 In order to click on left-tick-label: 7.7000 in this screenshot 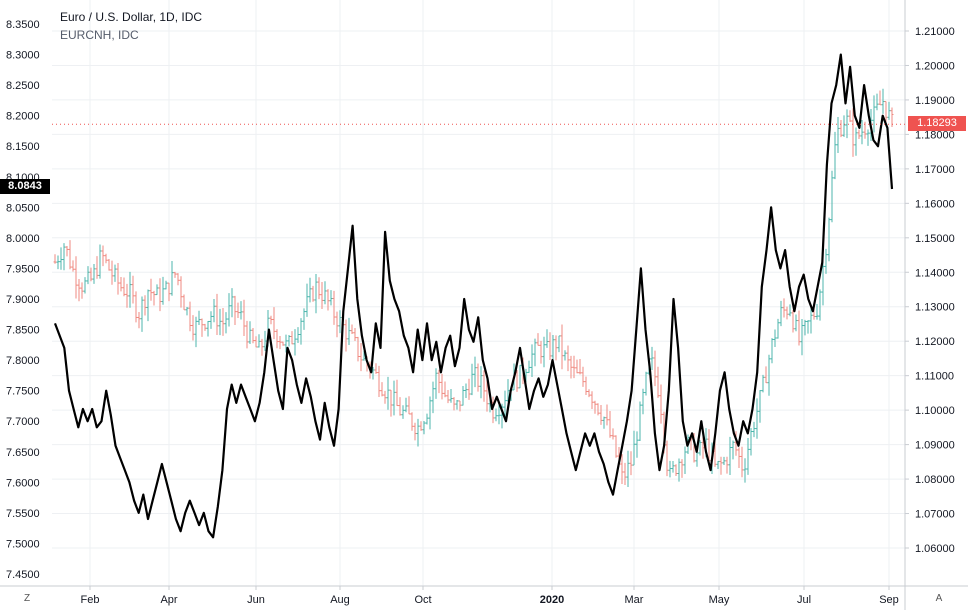, I will do `click(23, 422)`.